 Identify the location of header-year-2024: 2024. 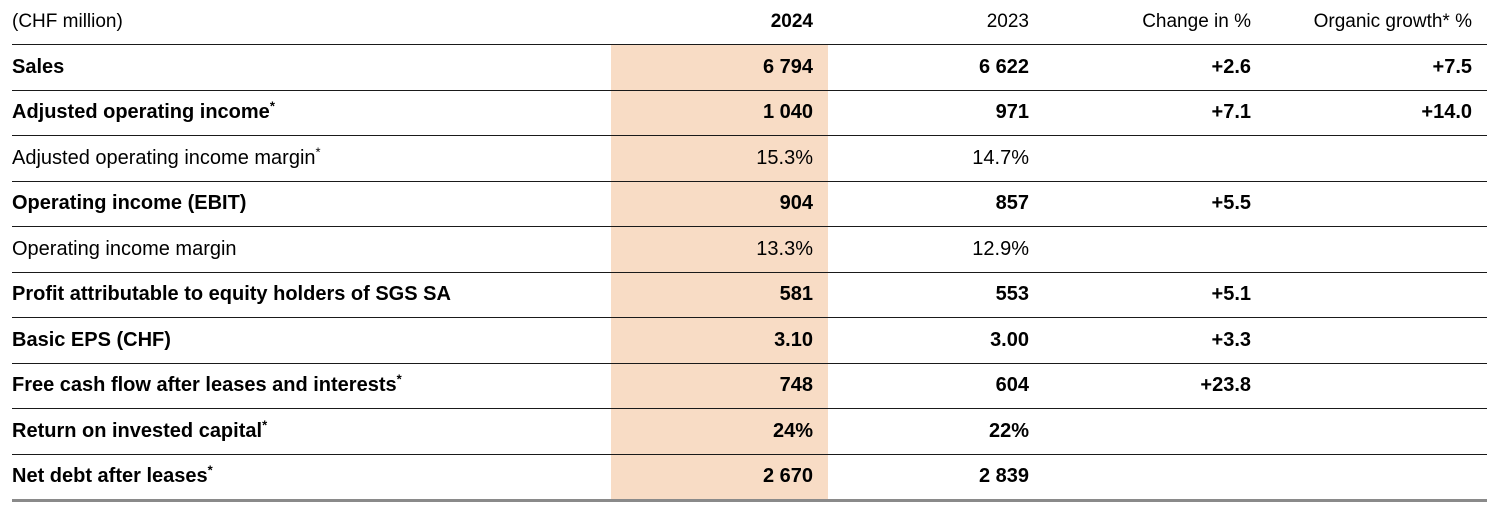
(719, 22).